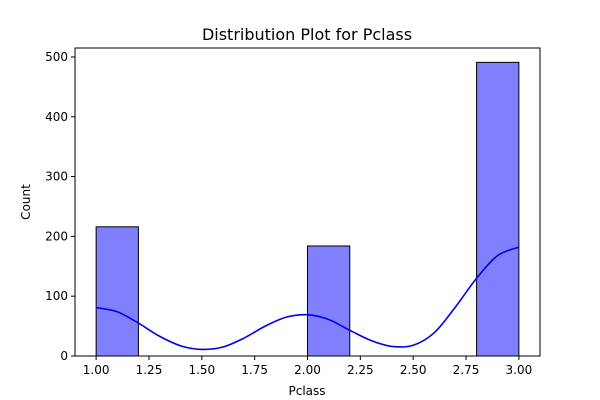 Image resolution: width=600 pixels, height=400 pixels. I want to click on chart-title: Distribution Plot for Pclass, so click(307, 34).